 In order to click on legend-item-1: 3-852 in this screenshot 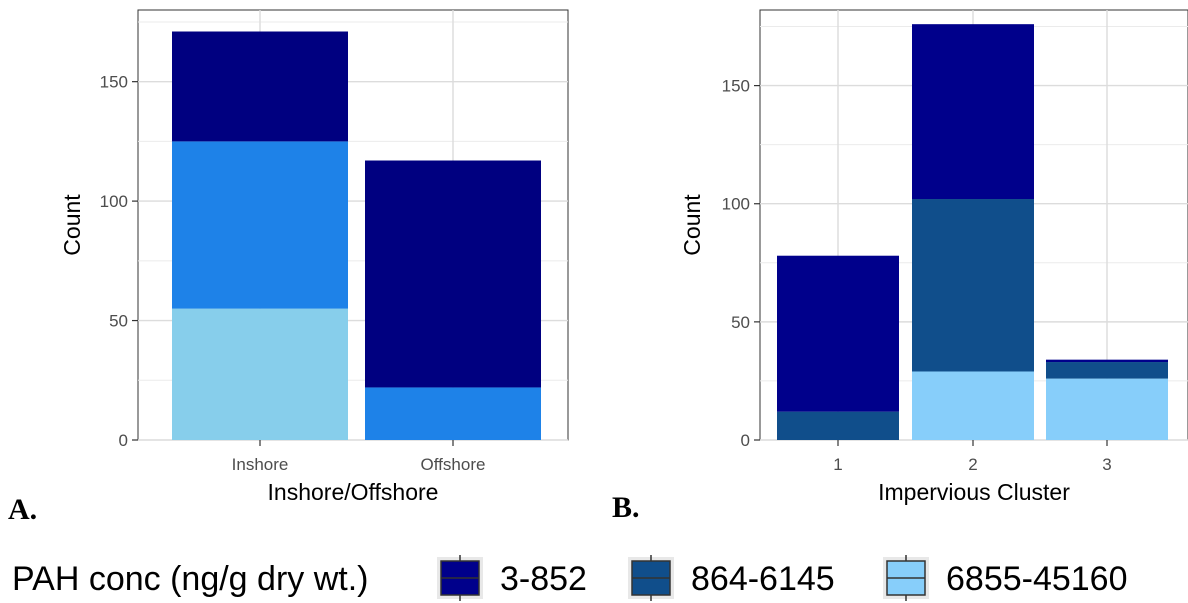, I will do `click(512, 578)`.